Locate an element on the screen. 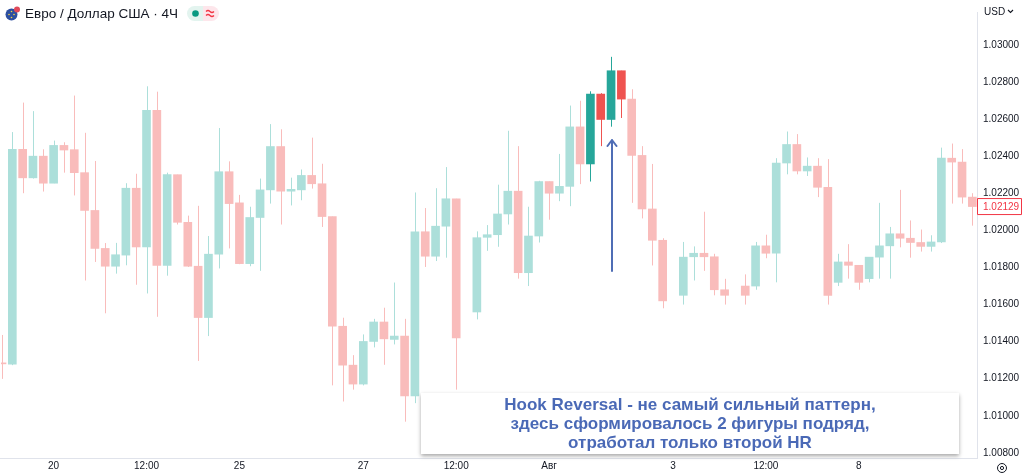  y-tick-label: 1.01800 is located at coordinates (1001, 267).